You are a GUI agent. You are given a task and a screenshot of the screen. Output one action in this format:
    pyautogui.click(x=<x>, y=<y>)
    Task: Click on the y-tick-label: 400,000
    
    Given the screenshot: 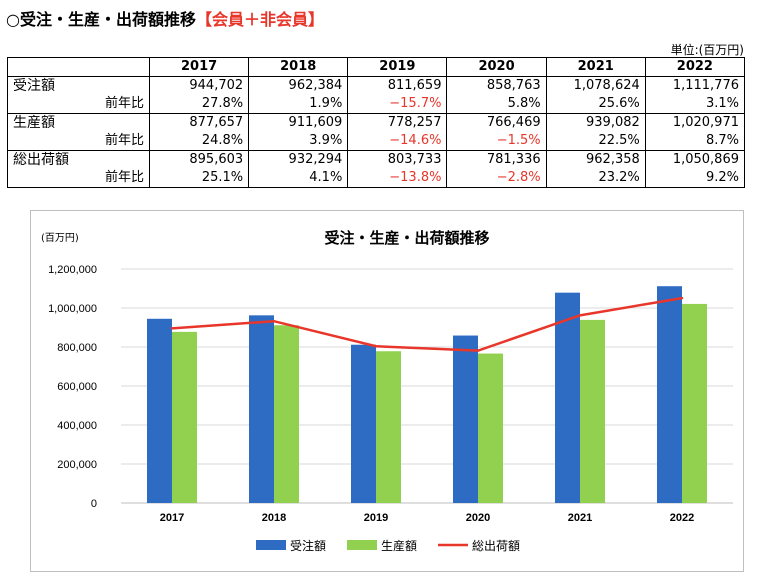 What is the action you would take?
    pyautogui.click(x=77, y=426)
    